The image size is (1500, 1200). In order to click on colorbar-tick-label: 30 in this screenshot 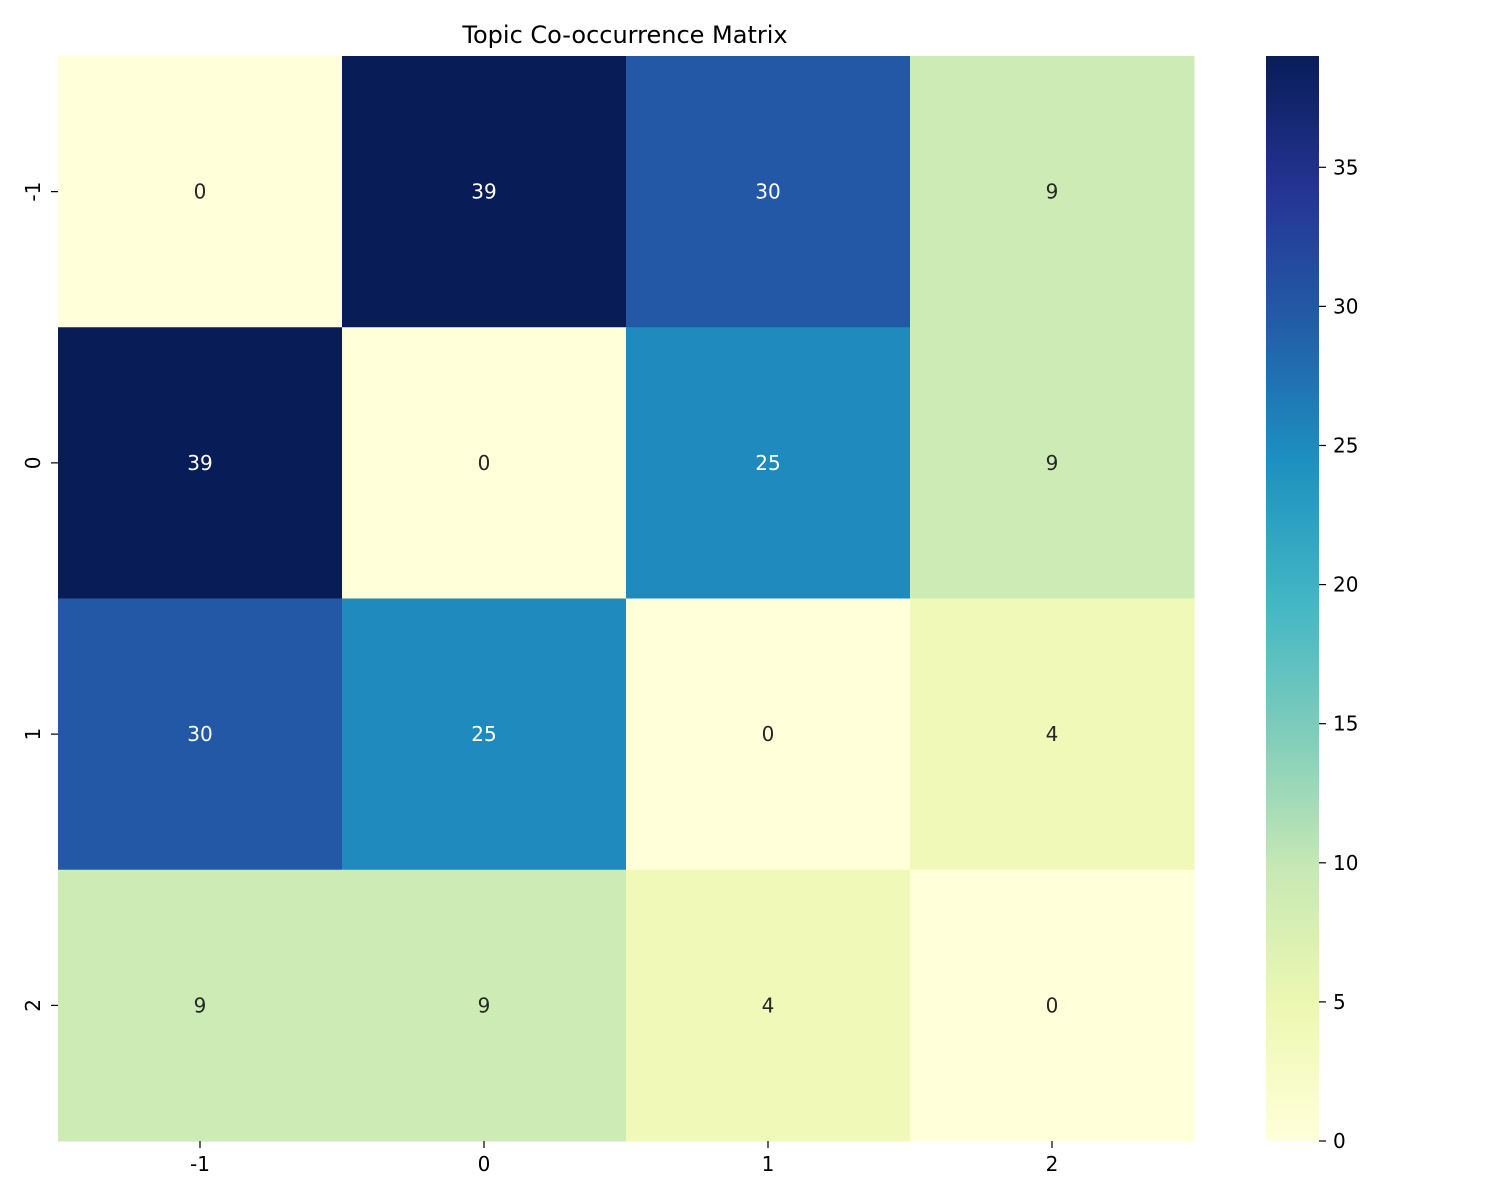, I will do `click(1345, 306)`.